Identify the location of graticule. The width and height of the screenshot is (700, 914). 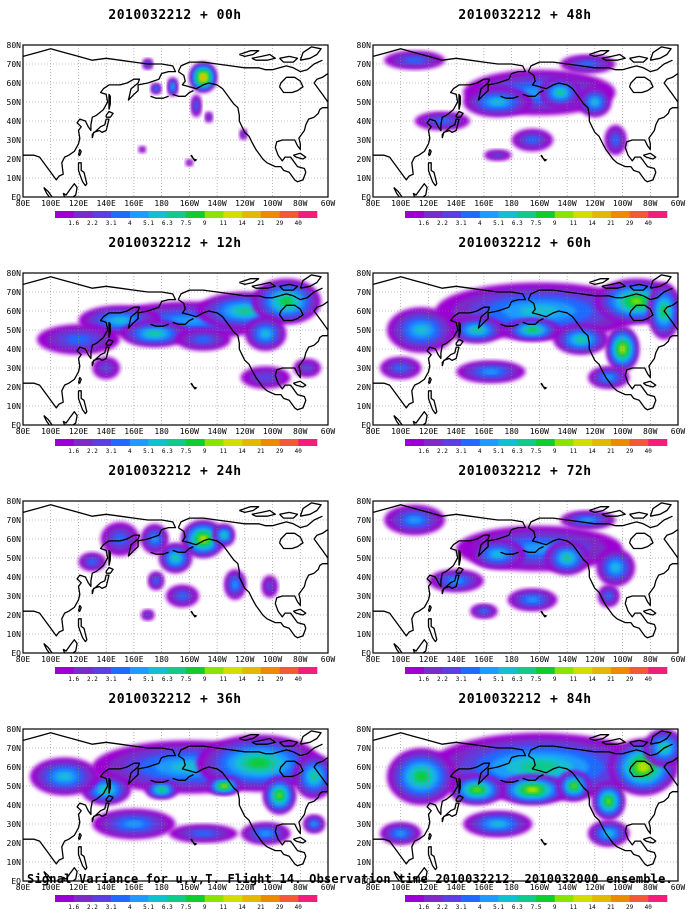
(175, 121).